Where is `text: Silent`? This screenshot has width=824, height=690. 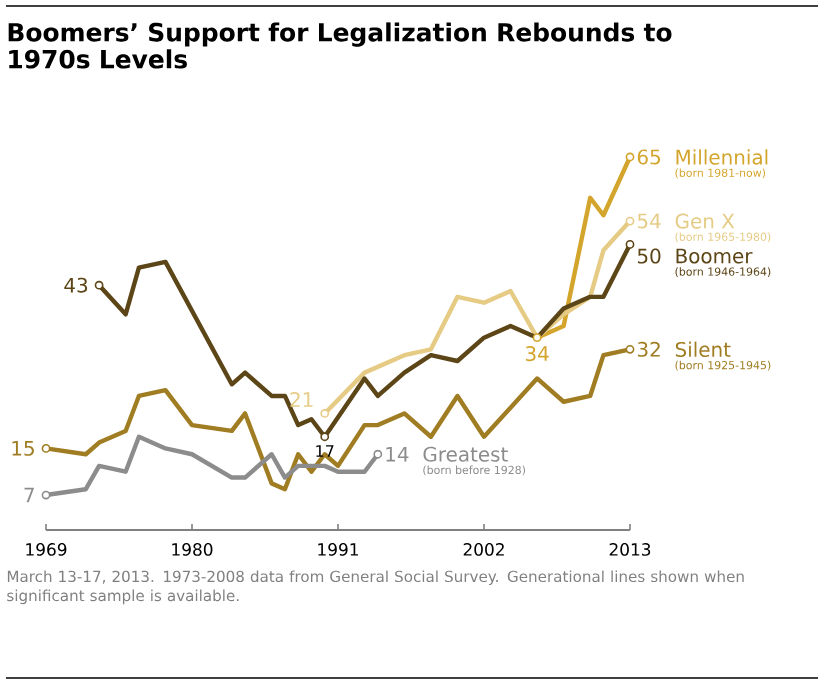
text: Silent is located at coordinates (703, 349).